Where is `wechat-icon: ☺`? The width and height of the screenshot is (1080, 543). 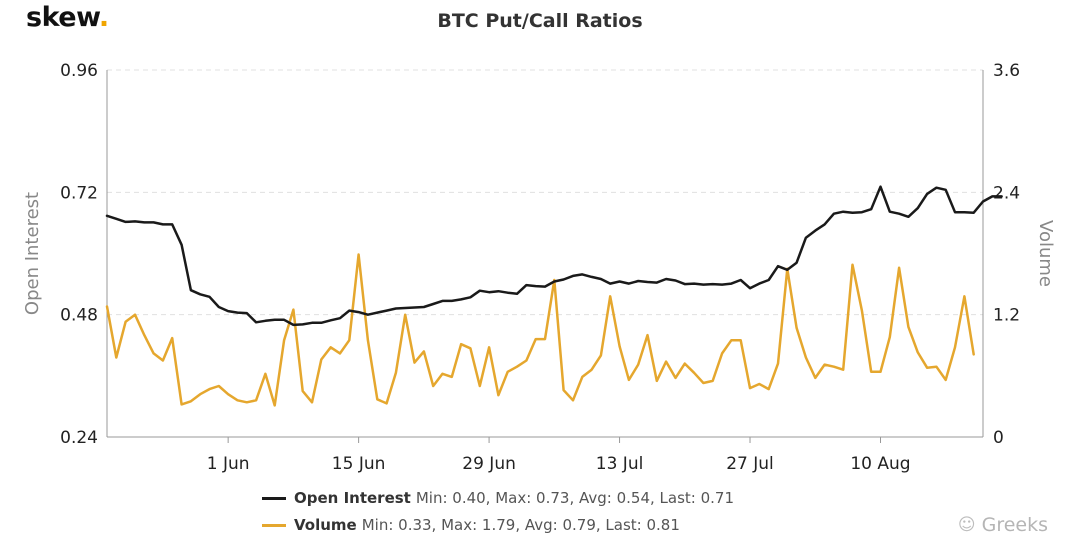 wechat-icon: ☺ is located at coordinates (966, 525).